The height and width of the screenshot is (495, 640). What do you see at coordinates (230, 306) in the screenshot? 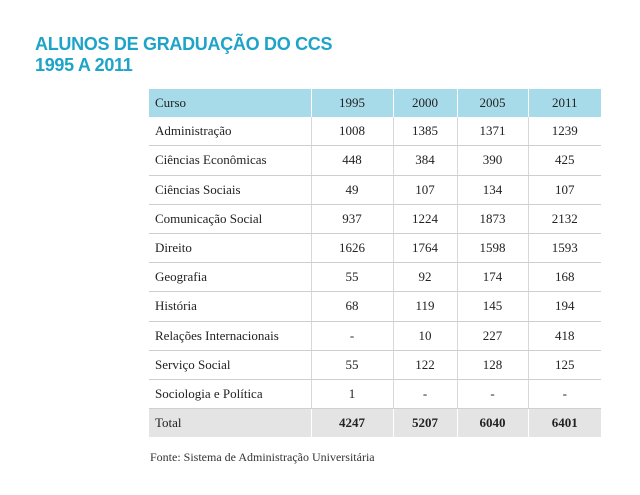
I see `cell: História` at bounding box center [230, 306].